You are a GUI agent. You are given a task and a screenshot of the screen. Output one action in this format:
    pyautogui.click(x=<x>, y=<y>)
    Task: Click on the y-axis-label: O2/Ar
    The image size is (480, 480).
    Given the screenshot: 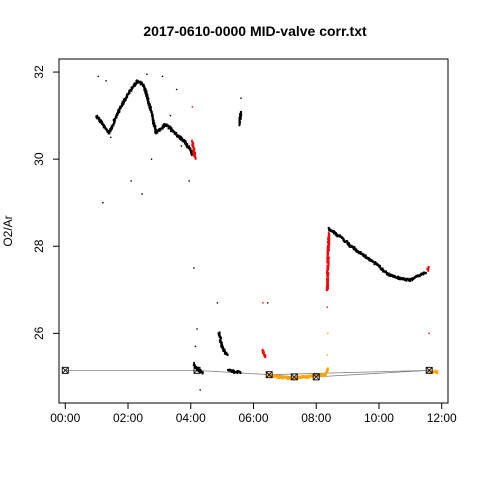 What is the action you would take?
    pyautogui.click(x=8, y=230)
    